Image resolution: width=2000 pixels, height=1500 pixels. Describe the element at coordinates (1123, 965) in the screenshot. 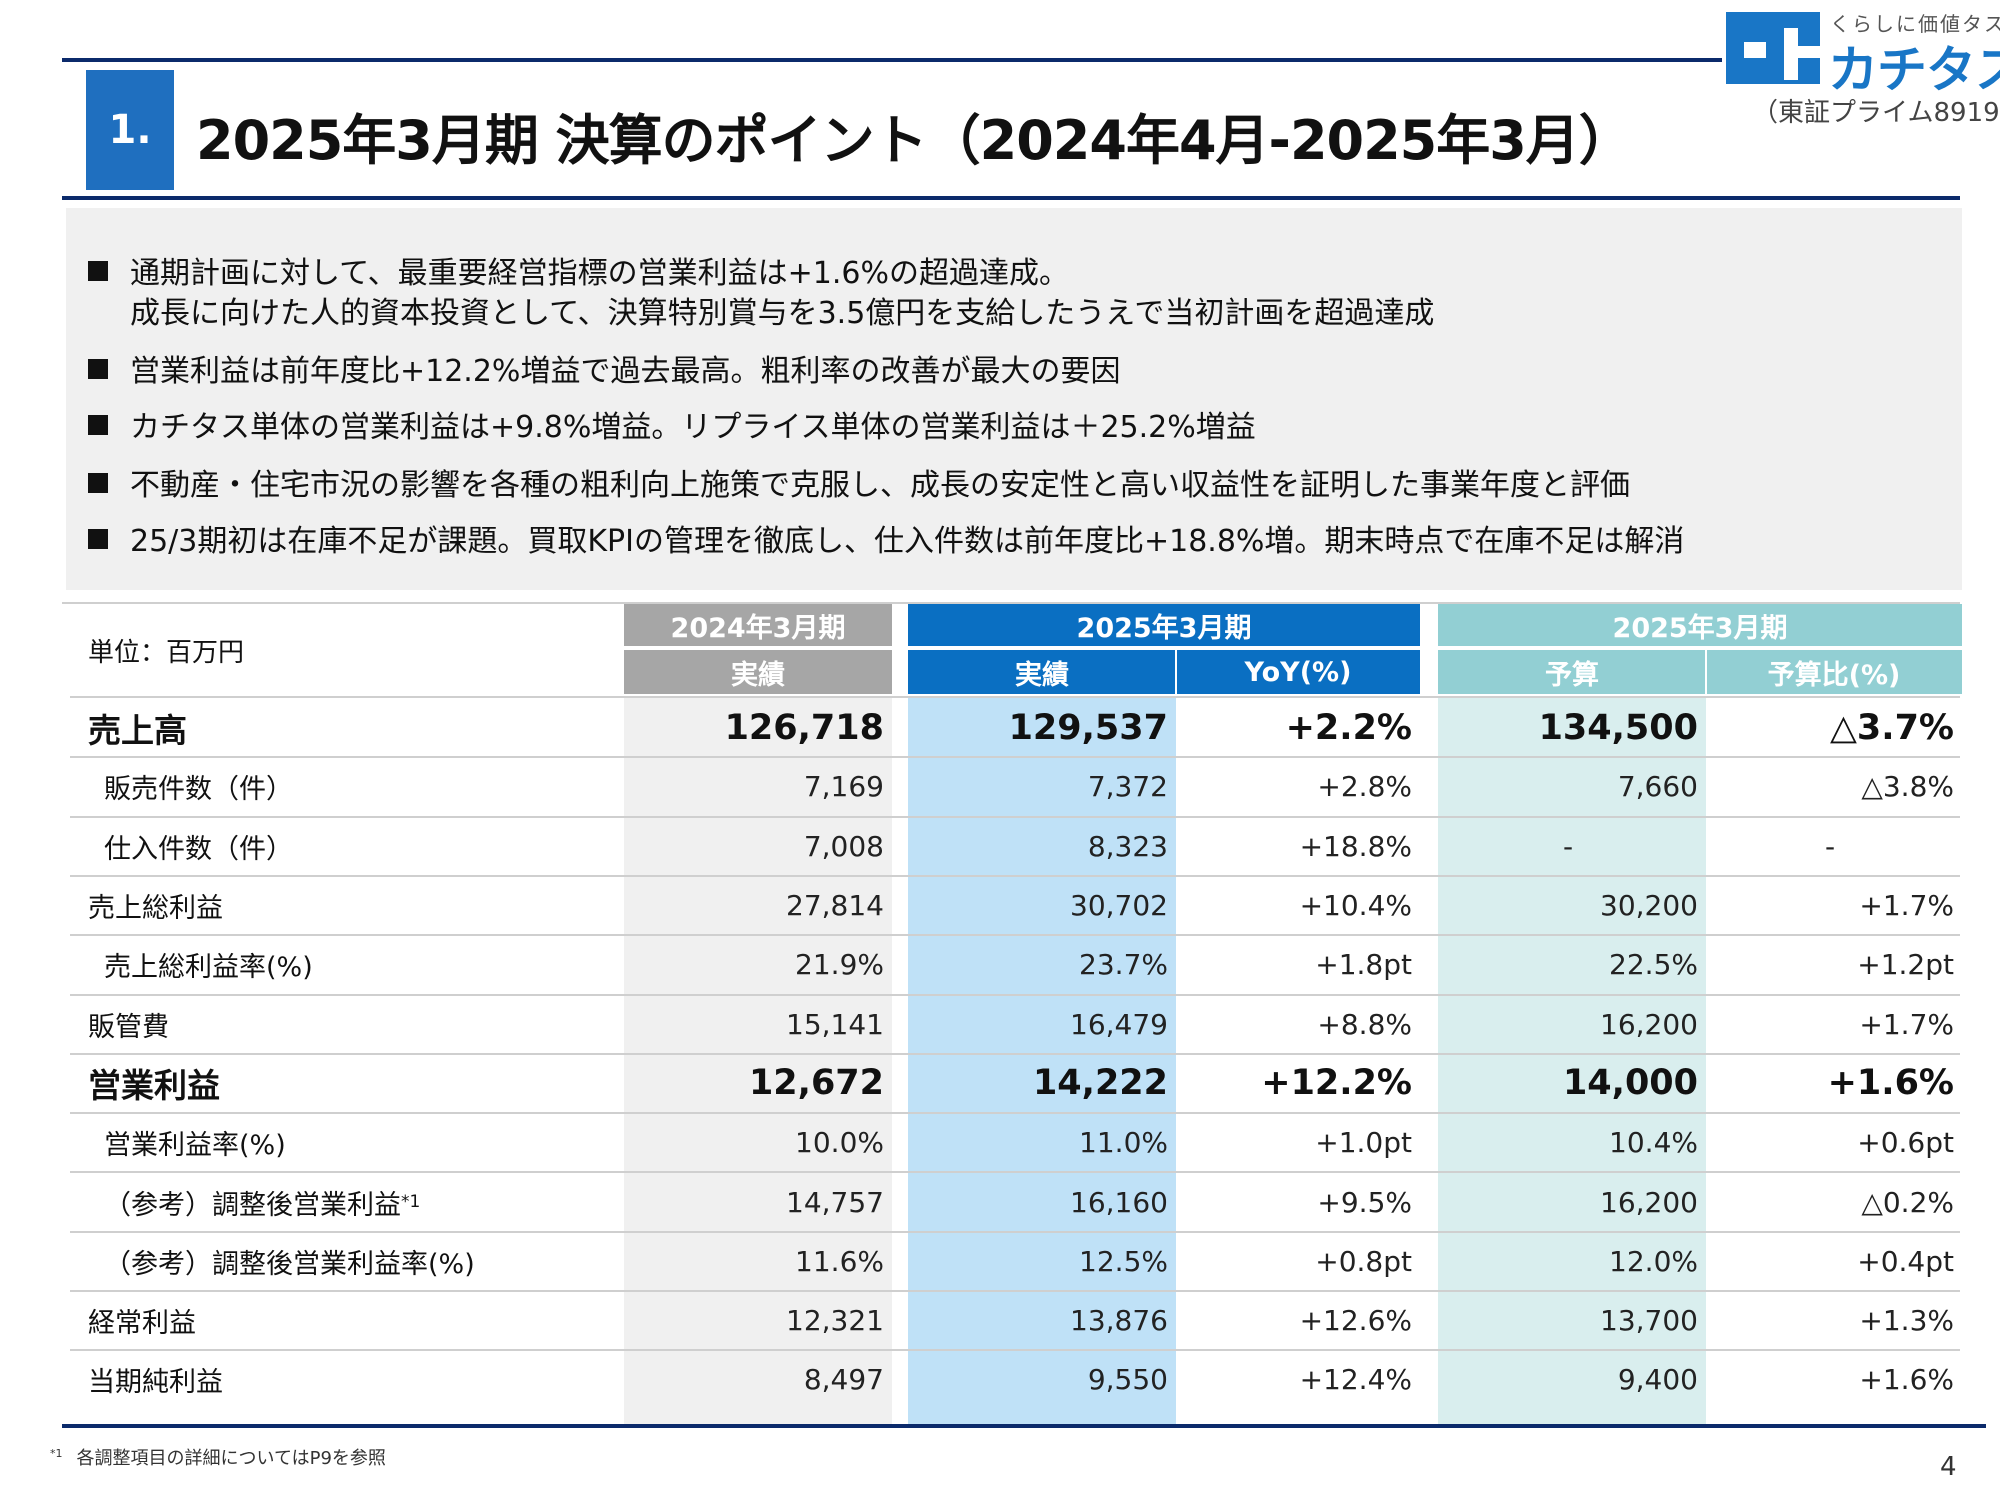

I see `table-cell: 23.7%` at that location.